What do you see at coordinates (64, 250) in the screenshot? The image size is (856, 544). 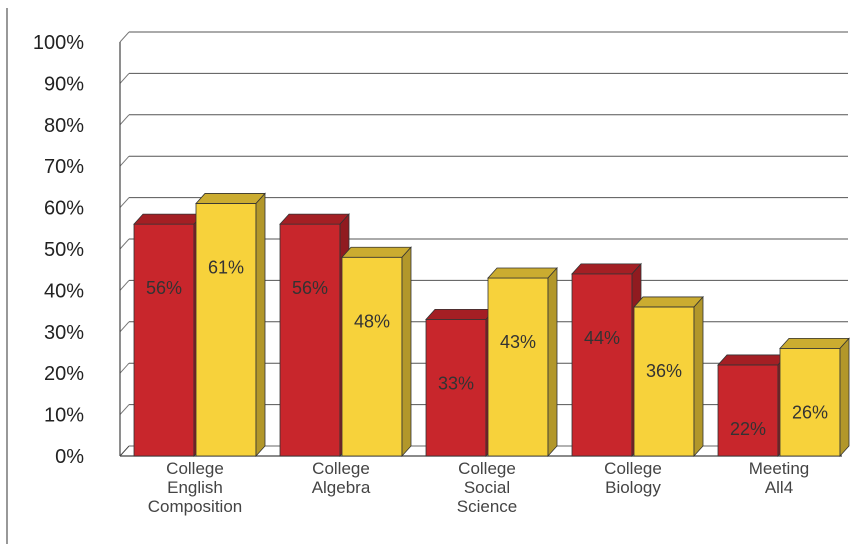 I see `y-tick-label: 50%` at bounding box center [64, 250].